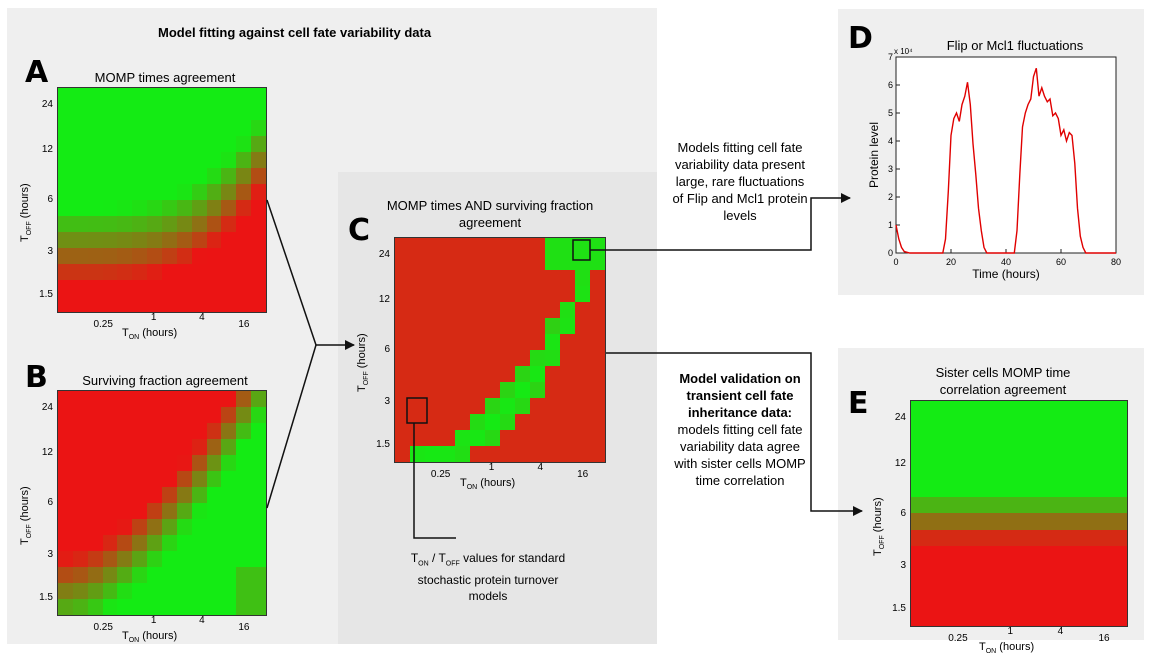 Image resolution: width=1152 pixels, height=655 pixels. Describe the element at coordinates (903, 565) in the screenshot. I see `heatmap-e-y-tick: 3` at that location.